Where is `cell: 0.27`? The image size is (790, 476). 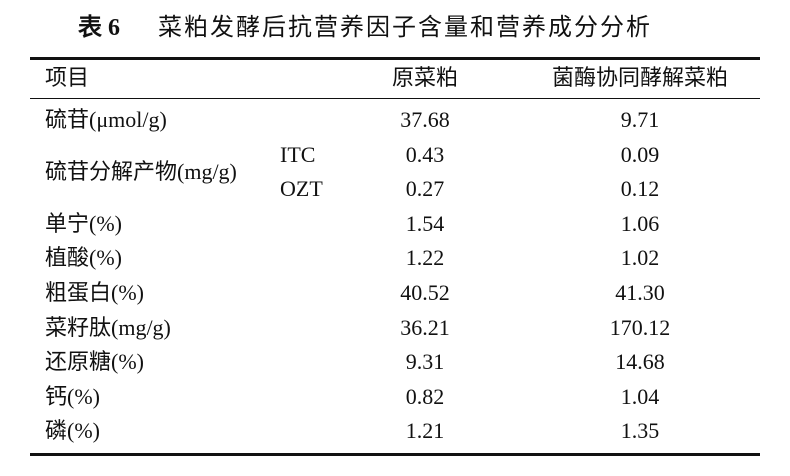
cell: 0.27 is located at coordinates (425, 189).